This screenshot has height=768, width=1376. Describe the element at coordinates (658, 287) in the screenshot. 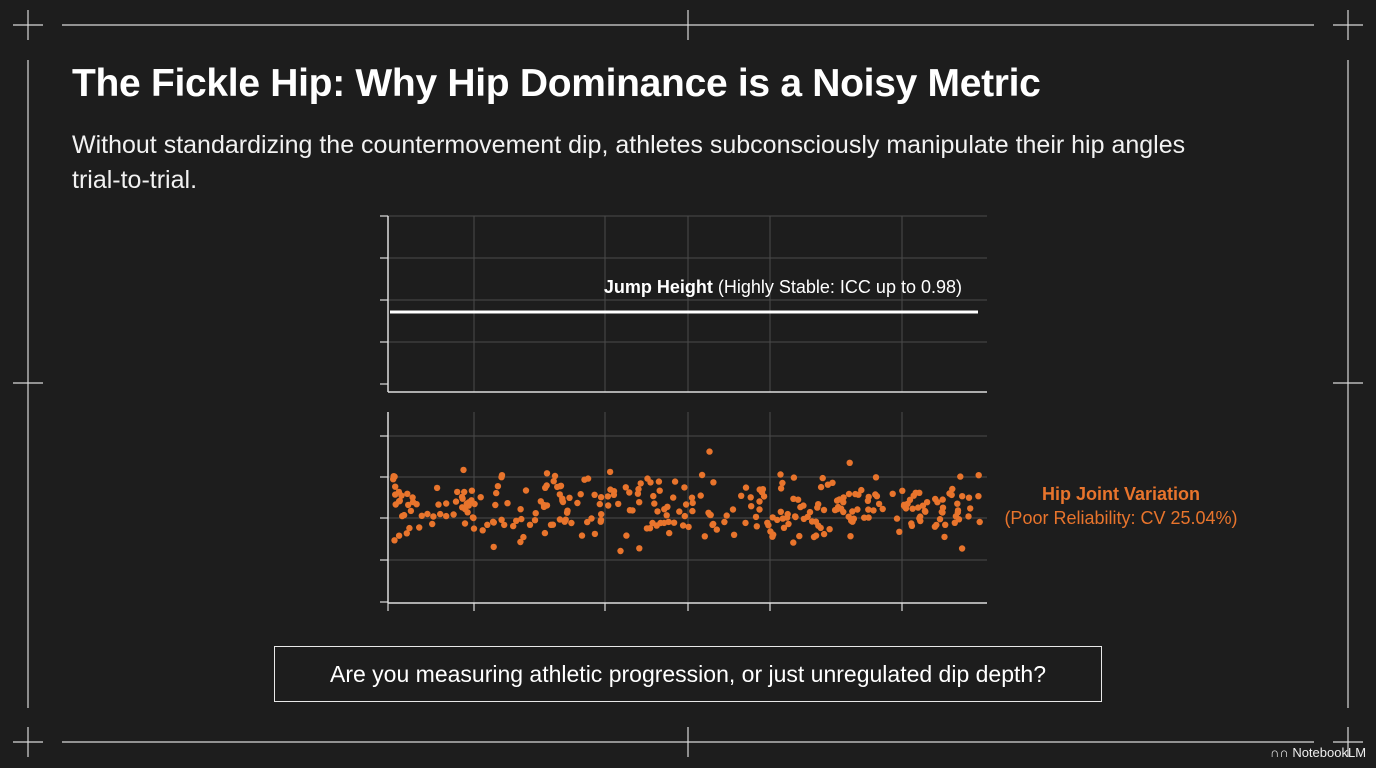

I see `stable-label-bold: Jump Height` at that location.